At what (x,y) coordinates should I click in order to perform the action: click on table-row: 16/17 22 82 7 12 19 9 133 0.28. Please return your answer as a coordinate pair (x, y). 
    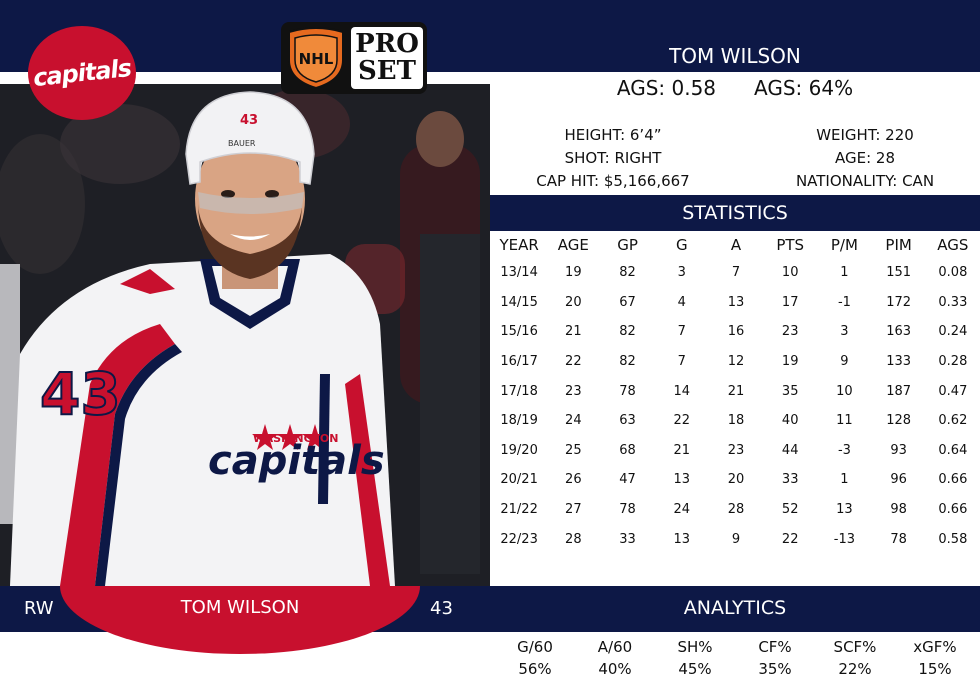
    Looking at the image, I should click on (736, 362).